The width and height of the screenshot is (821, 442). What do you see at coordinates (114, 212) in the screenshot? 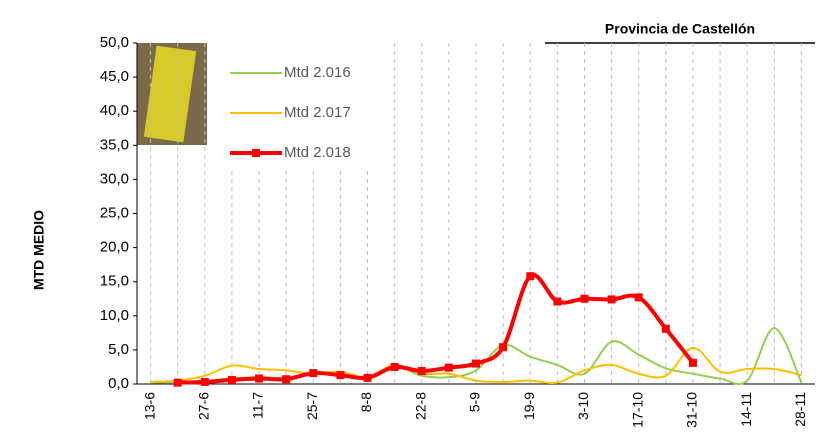
I see `y-tick-label: 25,0` at bounding box center [114, 212].